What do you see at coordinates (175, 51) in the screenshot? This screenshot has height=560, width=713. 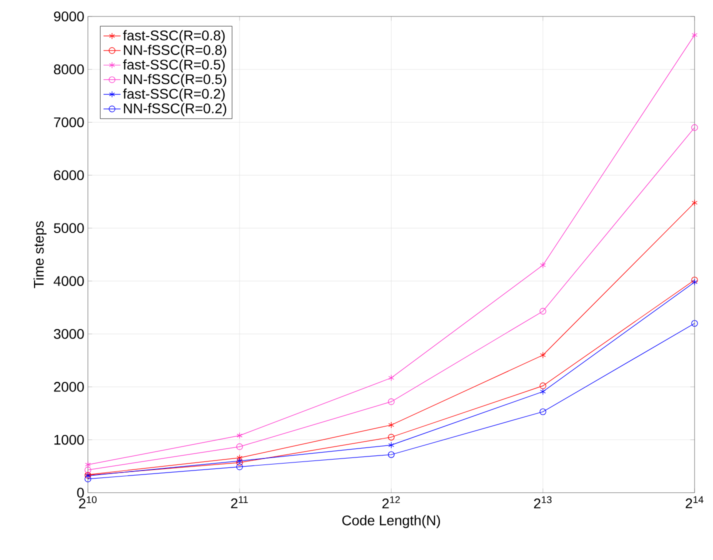 I see `legend-label: NN-fSSC(R=0.8)` at bounding box center [175, 51].